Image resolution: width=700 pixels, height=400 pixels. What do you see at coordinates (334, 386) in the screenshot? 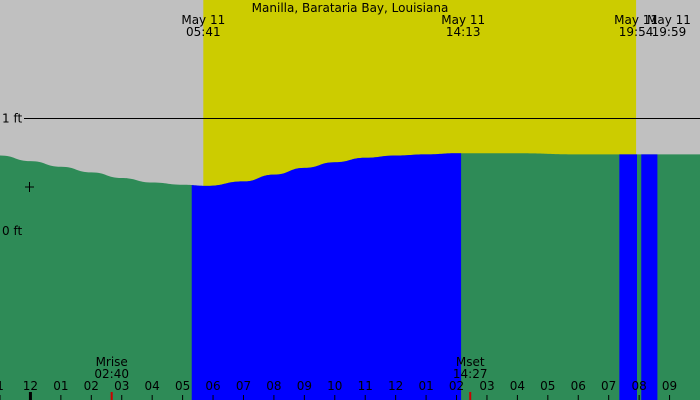
I see `x-tick-label-11: 10` at bounding box center [334, 386].